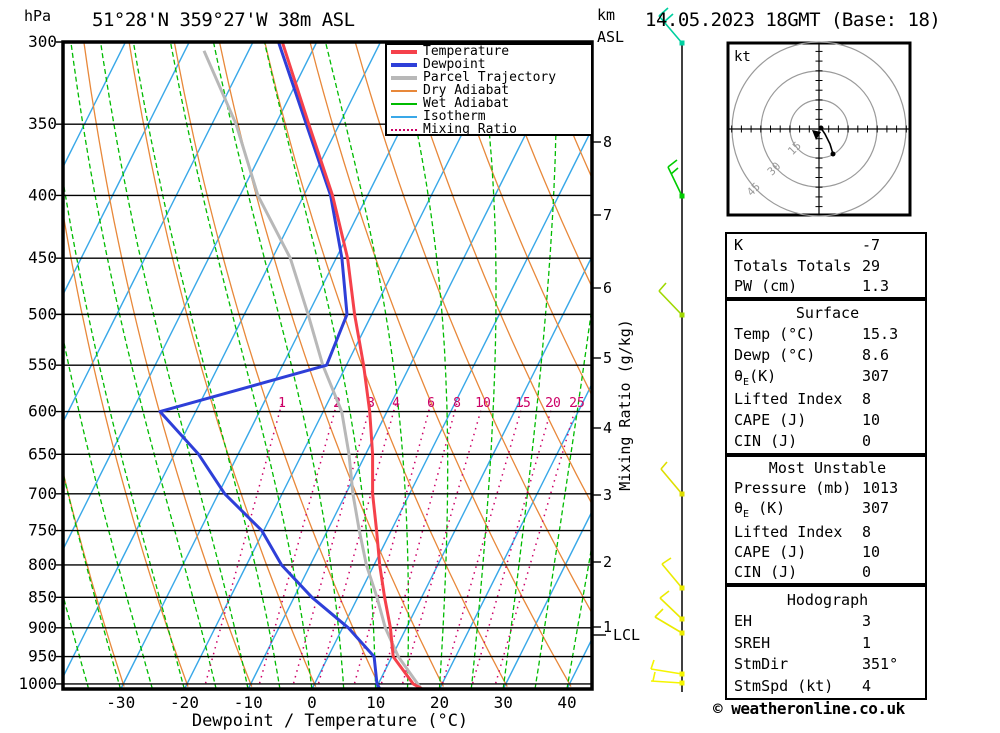  What do you see at coordinates (867, 441) in the screenshot?
I see `stat-value: 0` at bounding box center [867, 441].